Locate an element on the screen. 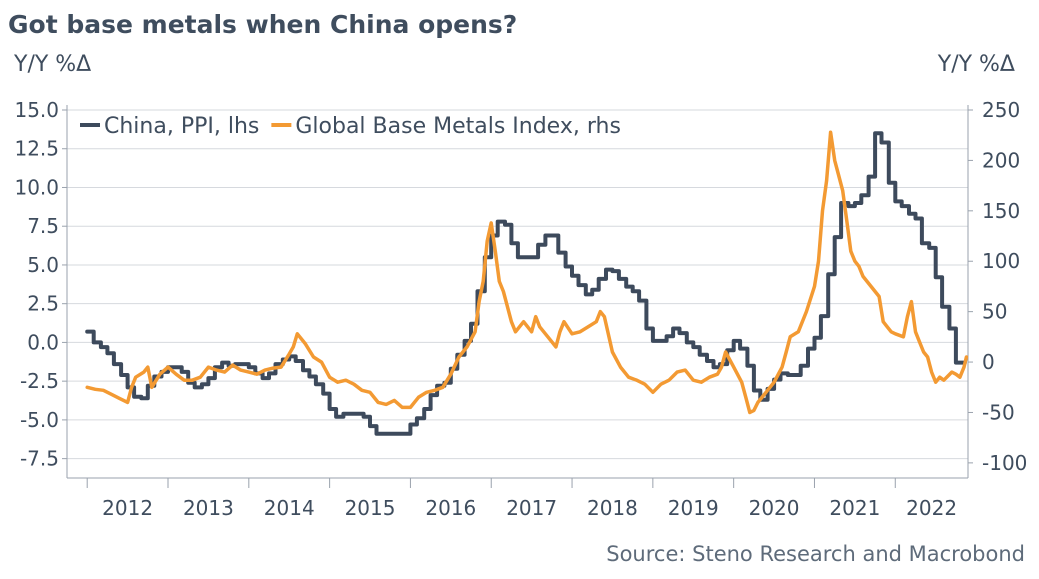  left-axis-title: Y/Y %Δ is located at coordinates (53, 64).